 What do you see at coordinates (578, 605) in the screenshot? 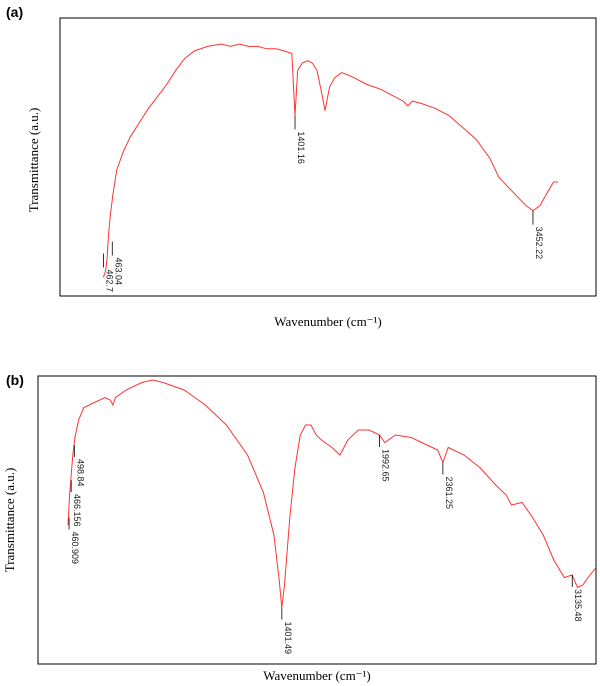
I see `peak-label: 3135.48` at bounding box center [578, 605].